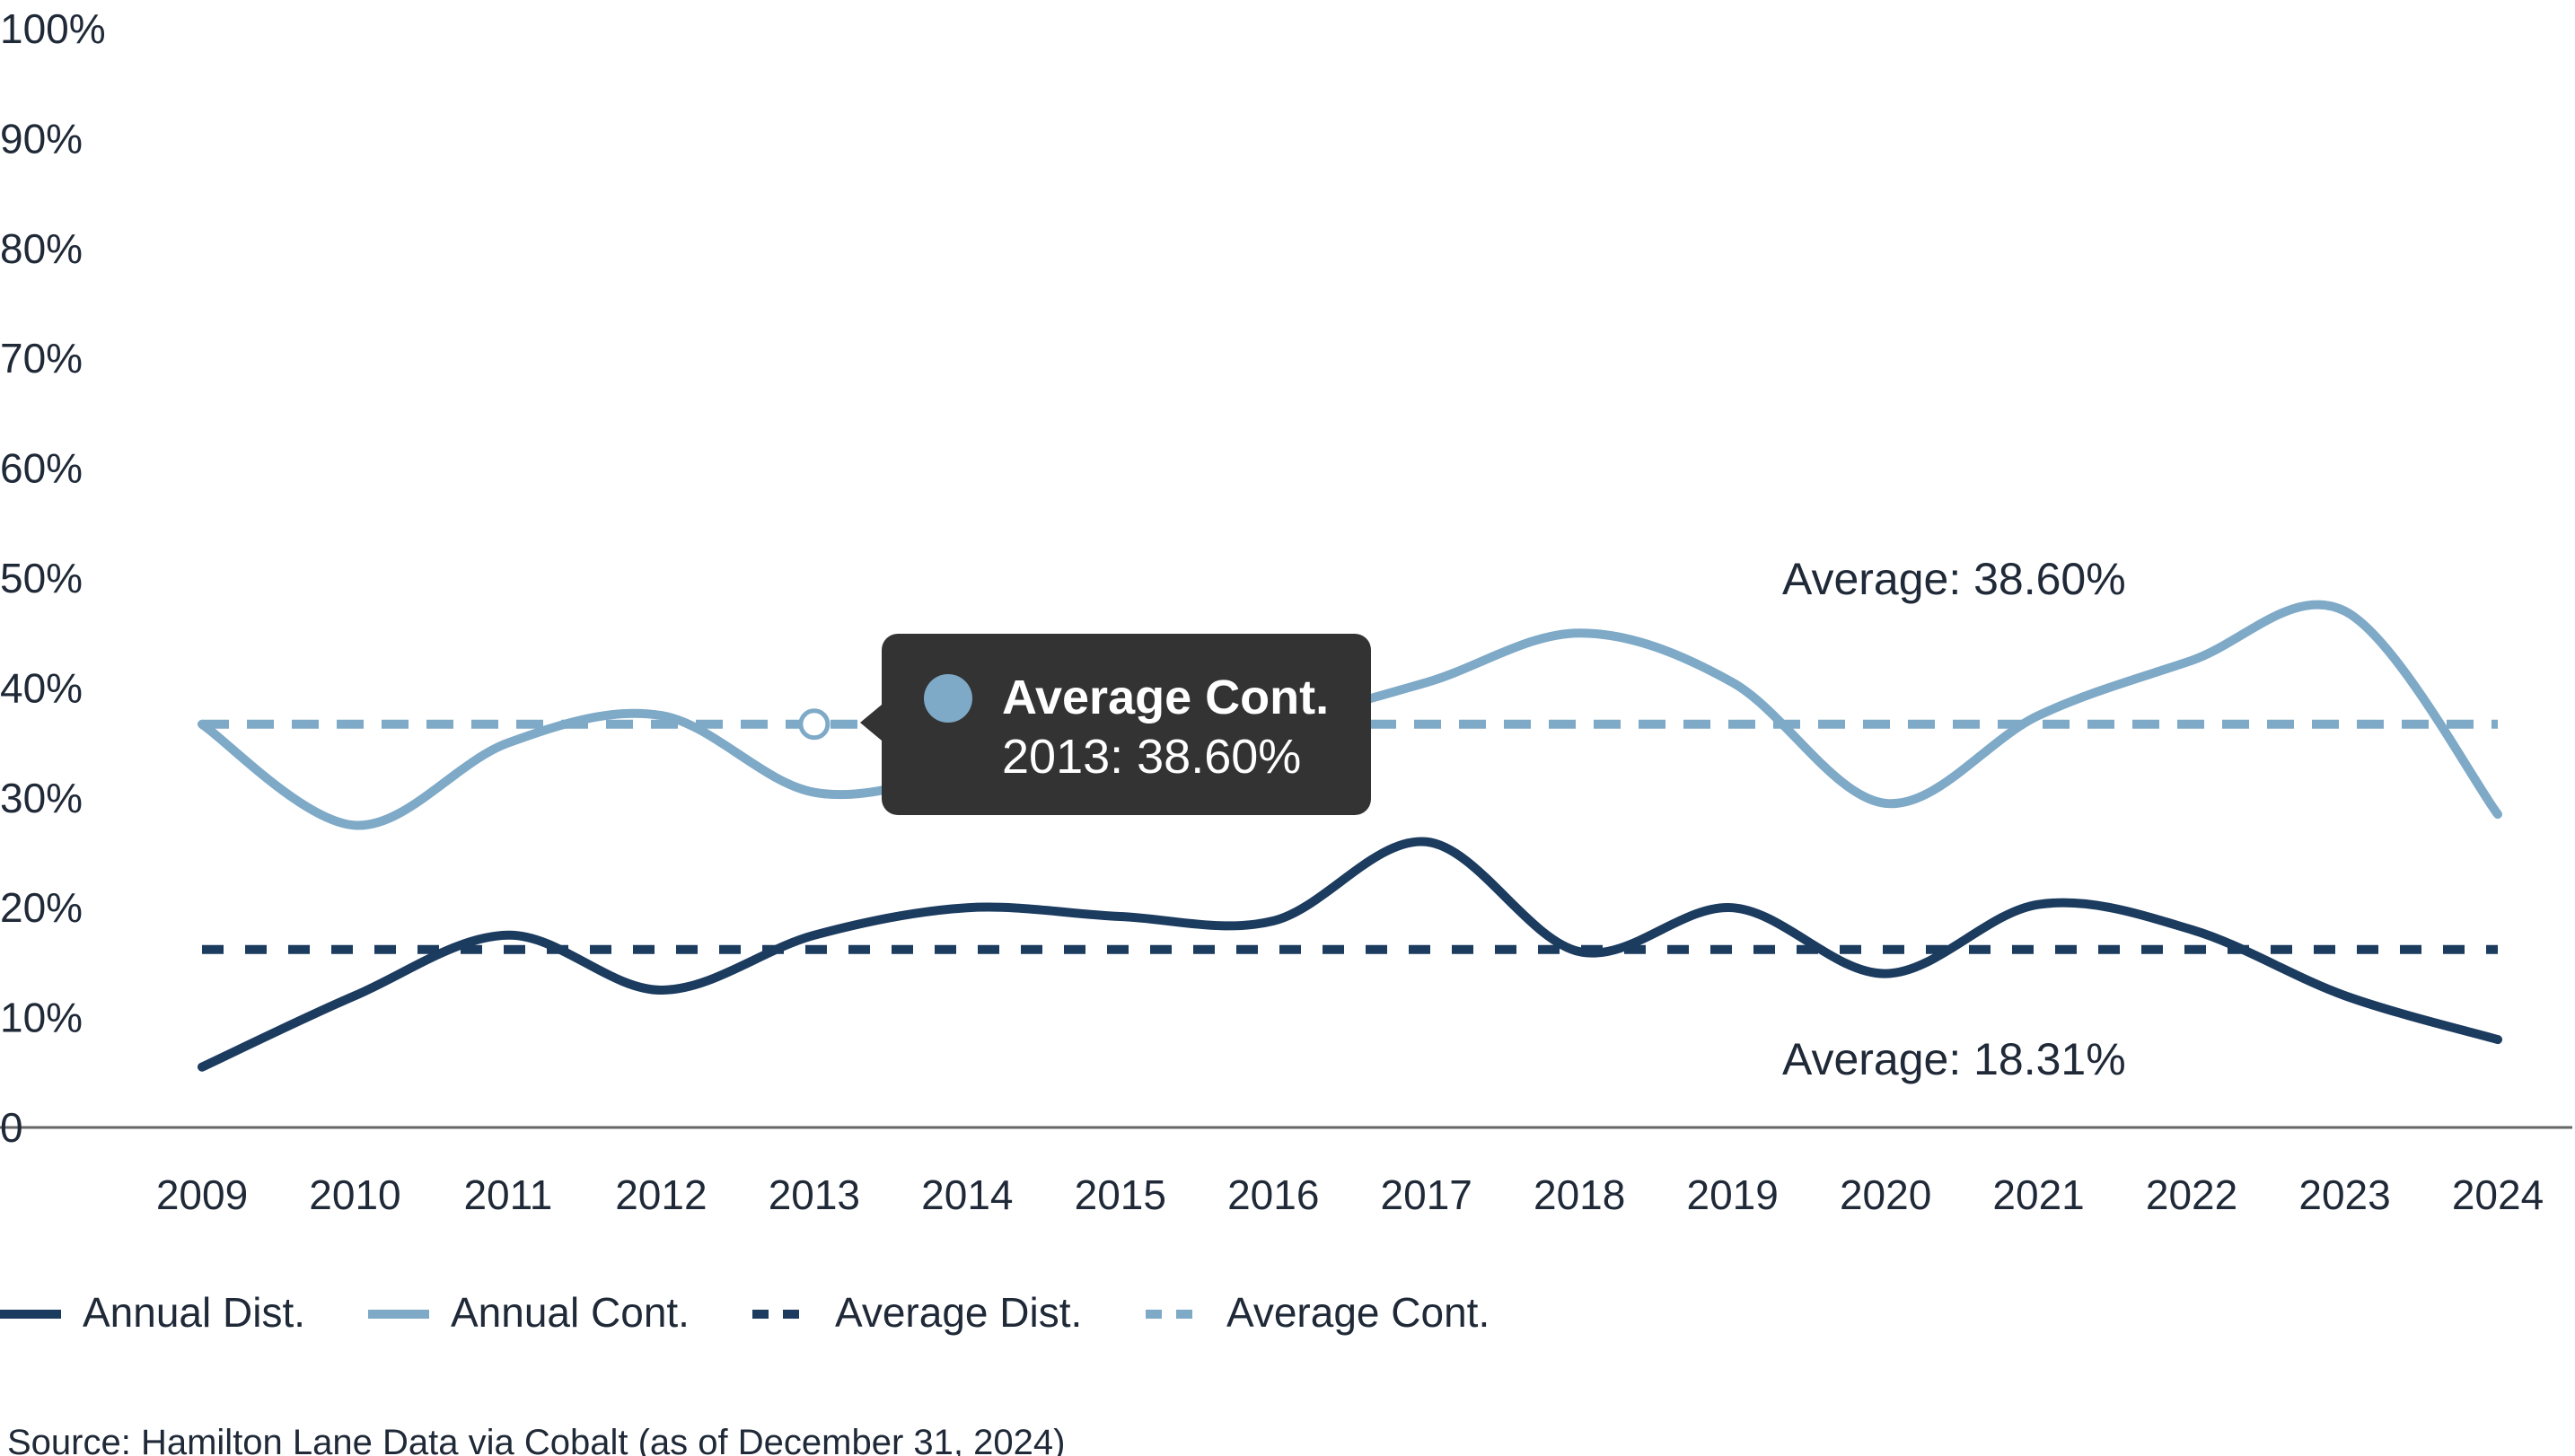 The width and height of the screenshot is (2575, 1456). Describe the element at coordinates (2344, 1194) in the screenshot. I see `x-tick-label: 2023` at that location.